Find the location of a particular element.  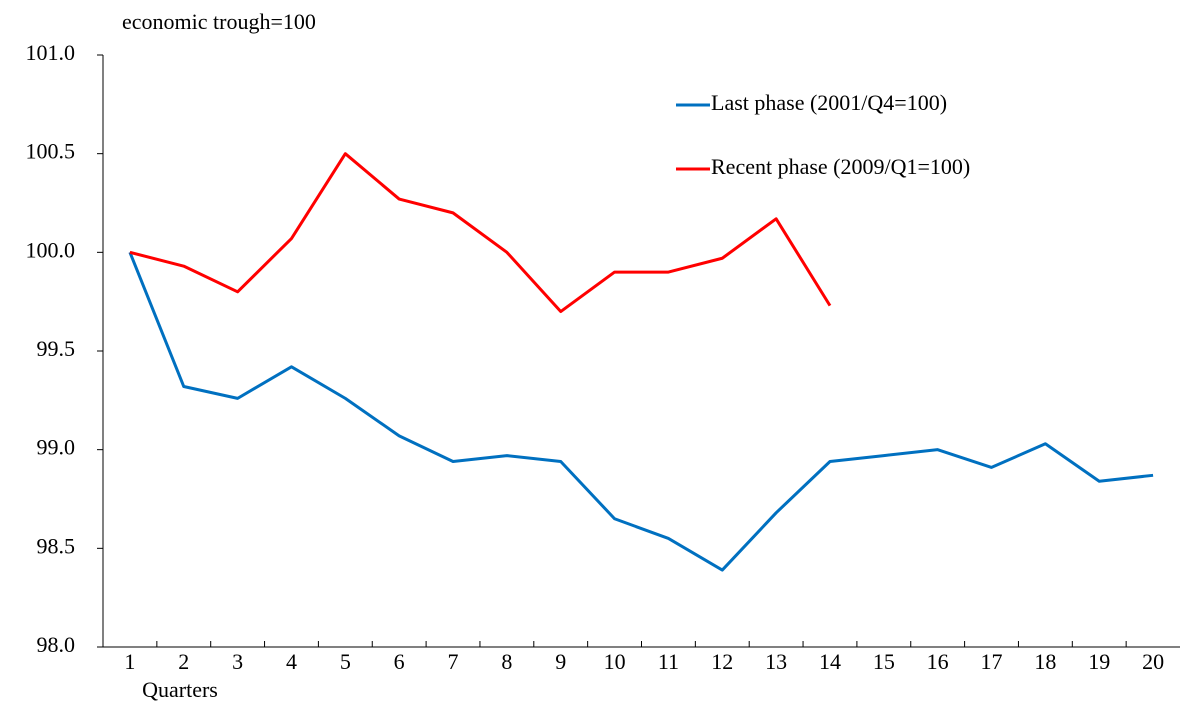

x-tick-label: 15 is located at coordinates (884, 661).